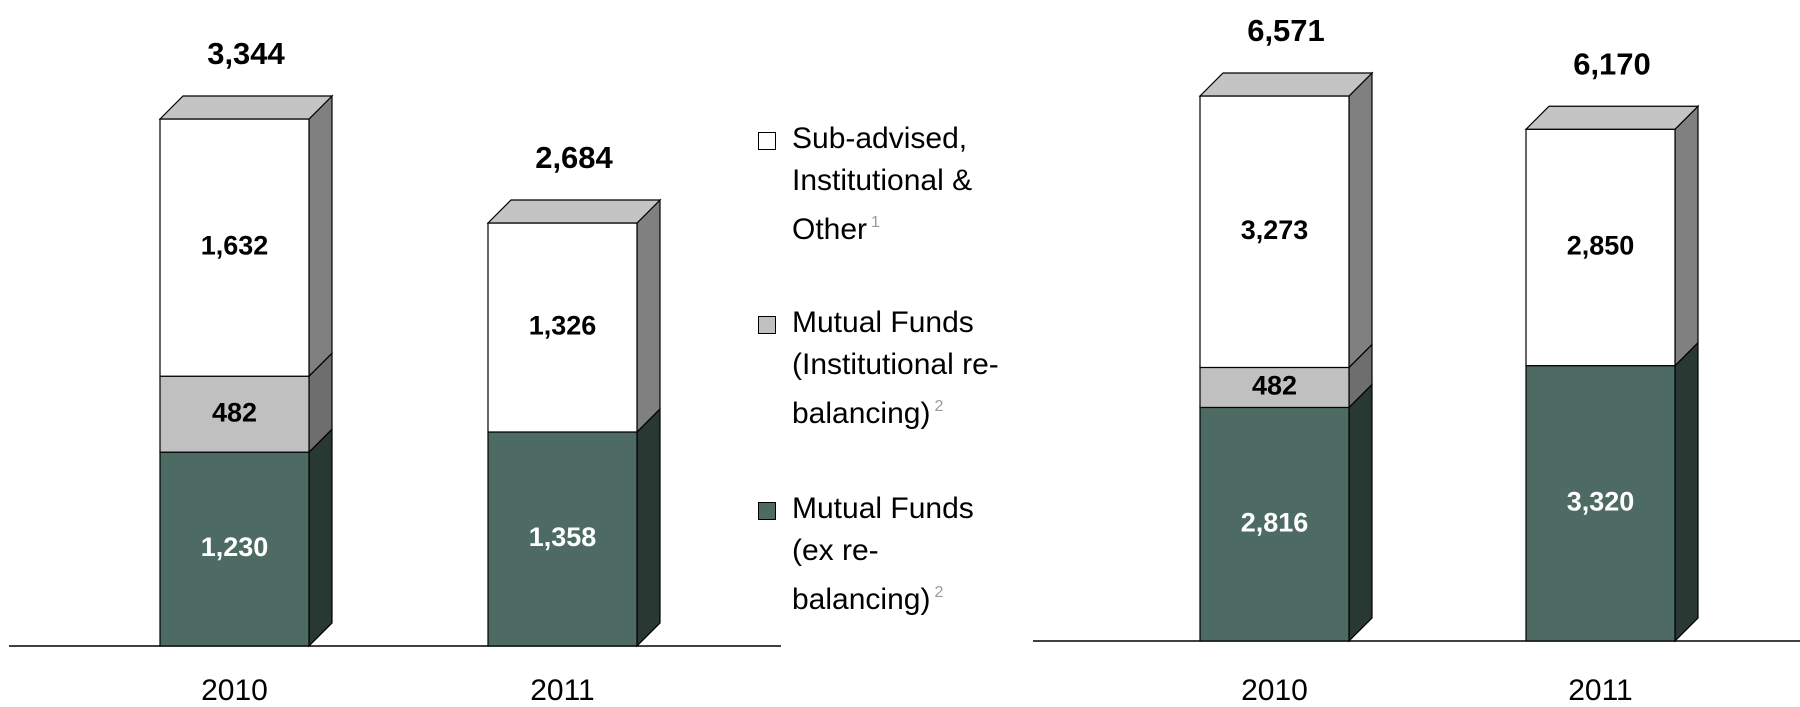  I want to click on total-label: 6,170, so click(1612, 63).